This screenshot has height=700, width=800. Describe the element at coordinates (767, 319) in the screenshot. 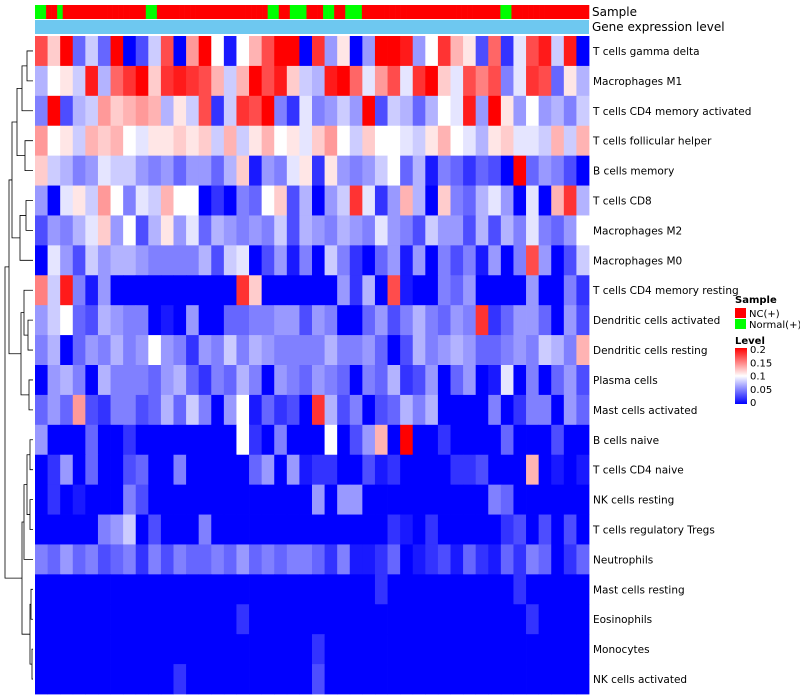

I see `legend-sample-items: NC(+)Normal(+)` at that location.